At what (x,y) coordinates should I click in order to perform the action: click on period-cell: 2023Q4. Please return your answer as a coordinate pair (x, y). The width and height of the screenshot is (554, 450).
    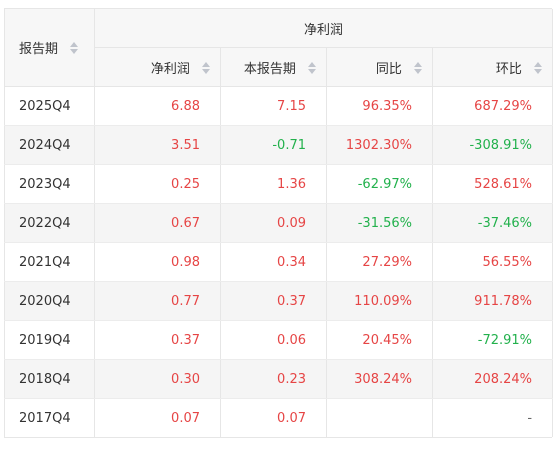
    Looking at the image, I should click on (49, 184).